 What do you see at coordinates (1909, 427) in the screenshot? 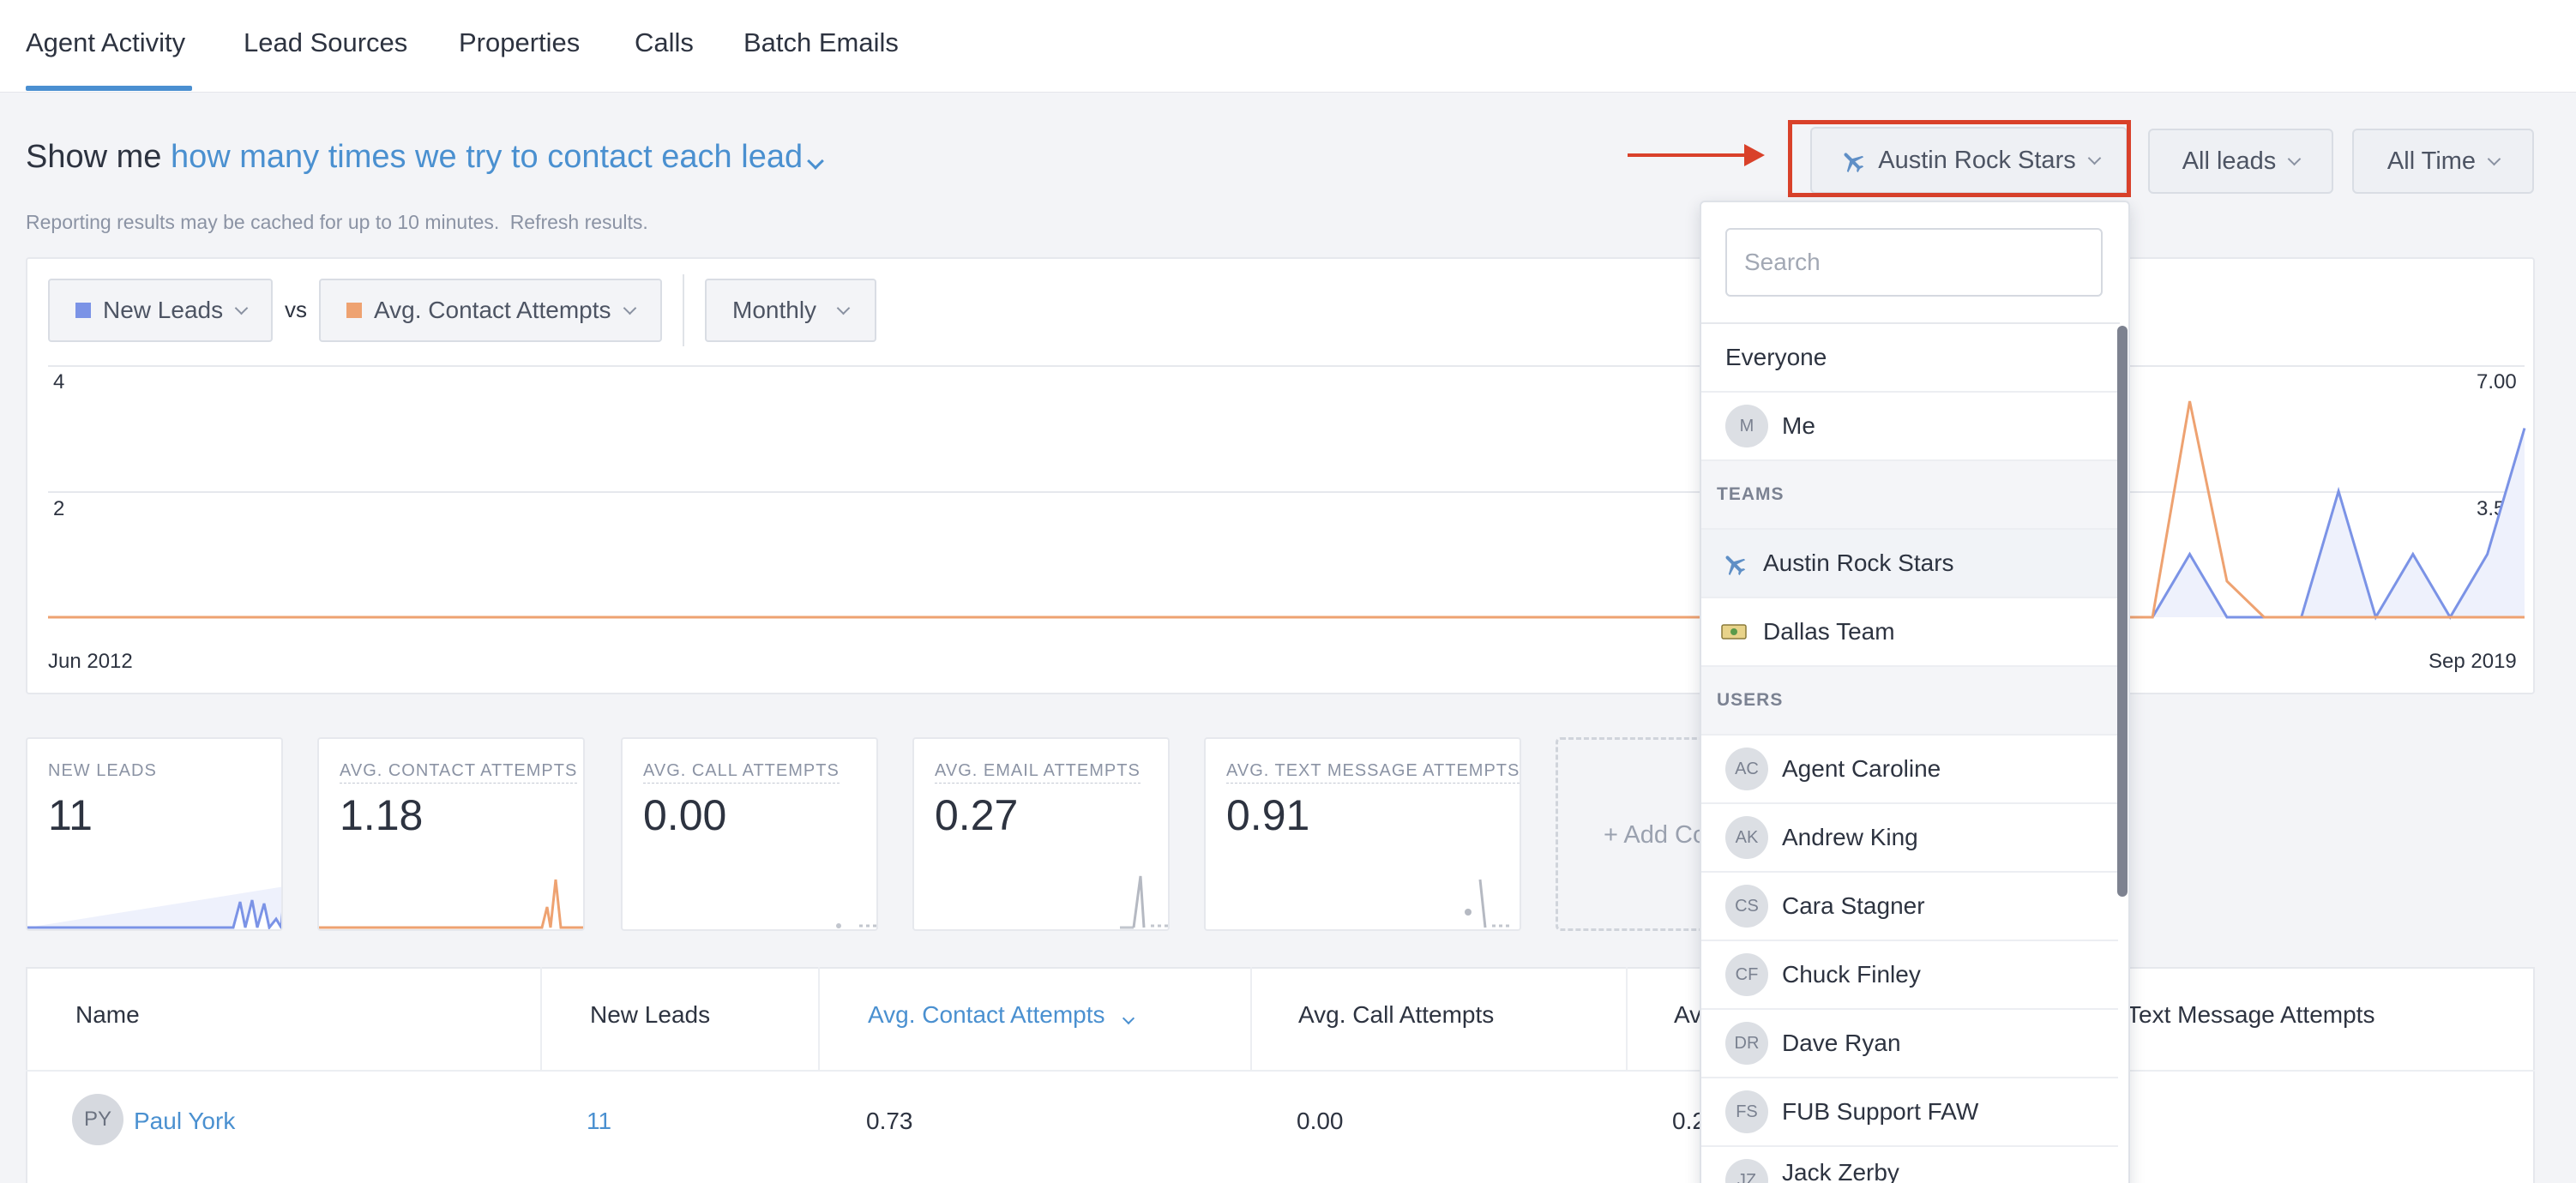
I see `dropdown-item-me: M Me` at bounding box center [1909, 427].